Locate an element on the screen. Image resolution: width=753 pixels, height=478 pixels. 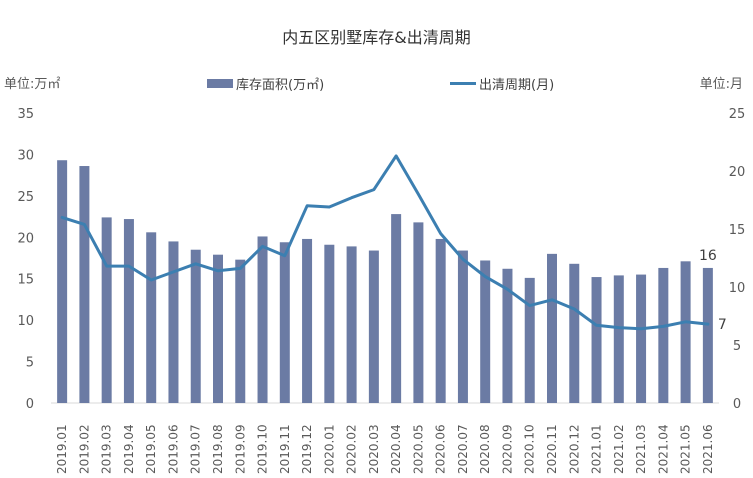
legend-item-clearance: 出清周期(月) is located at coordinates (502, 83).